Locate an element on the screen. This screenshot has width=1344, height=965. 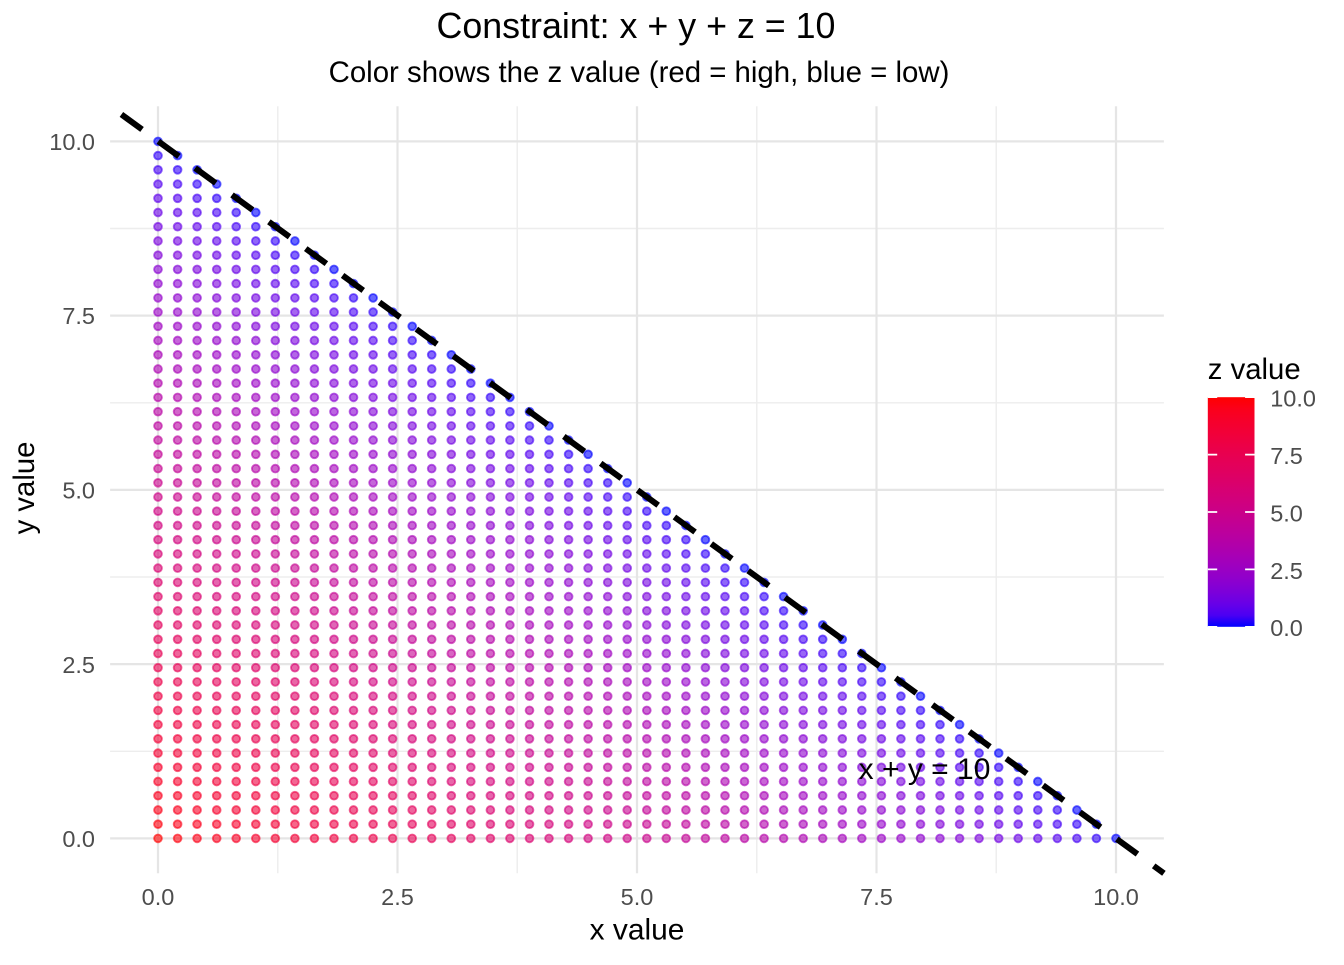
svg-text: x + y = 10 is located at coordinates (925, 769).